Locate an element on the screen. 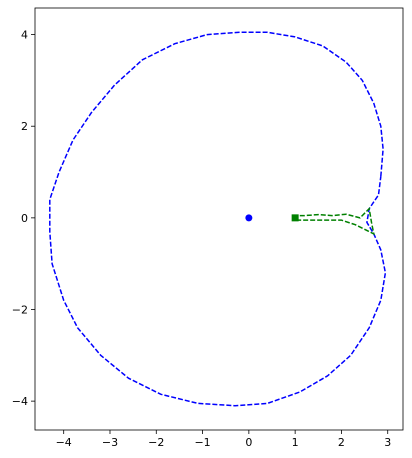 The image size is (412, 458). x-tick-label: 1 is located at coordinates (295, 442).